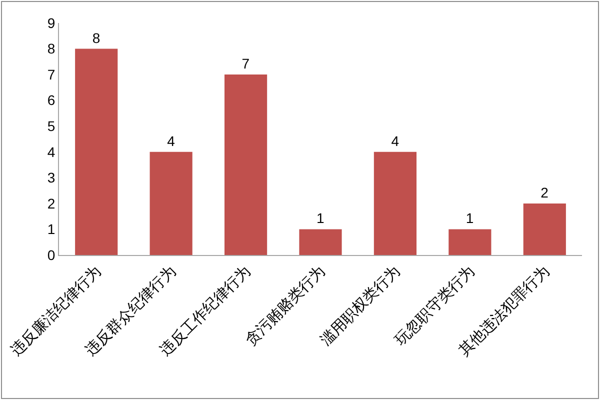  What do you see at coordinates (51, 254) in the screenshot?
I see `y-tick-label: 0` at bounding box center [51, 254].